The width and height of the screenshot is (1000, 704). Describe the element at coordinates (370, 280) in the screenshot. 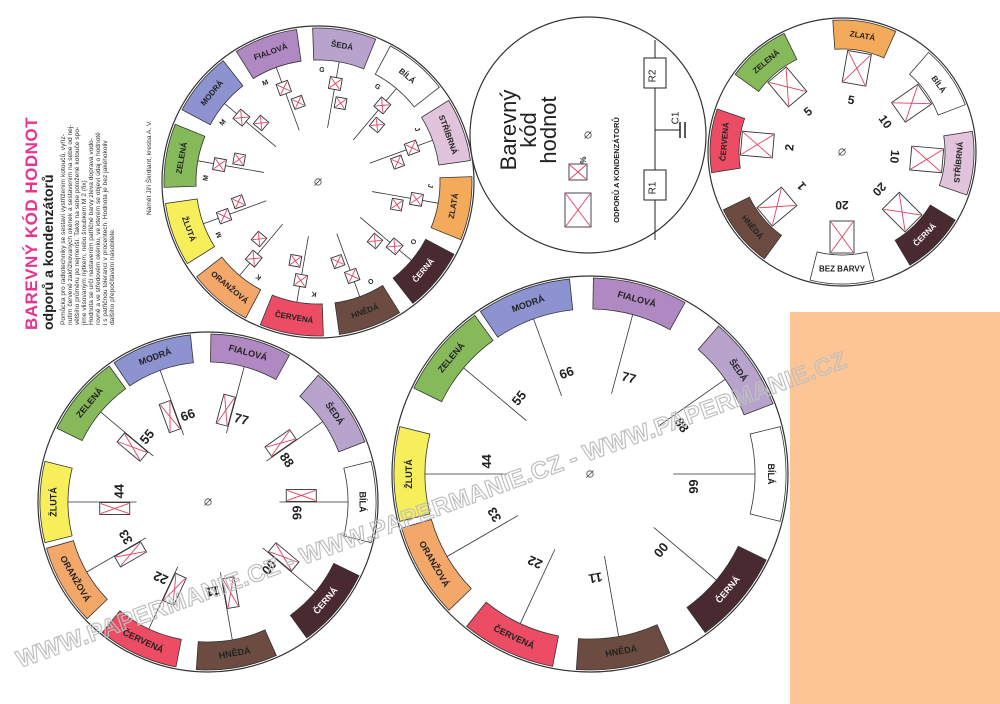

I see `multiplier-letter: O` at that location.